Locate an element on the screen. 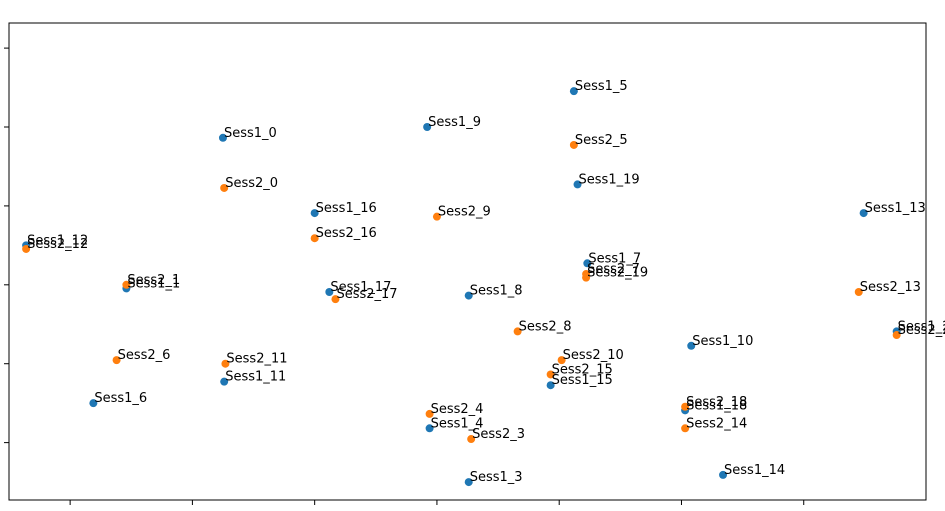  label-sess2-14: Sess2_14 is located at coordinates (716, 423).